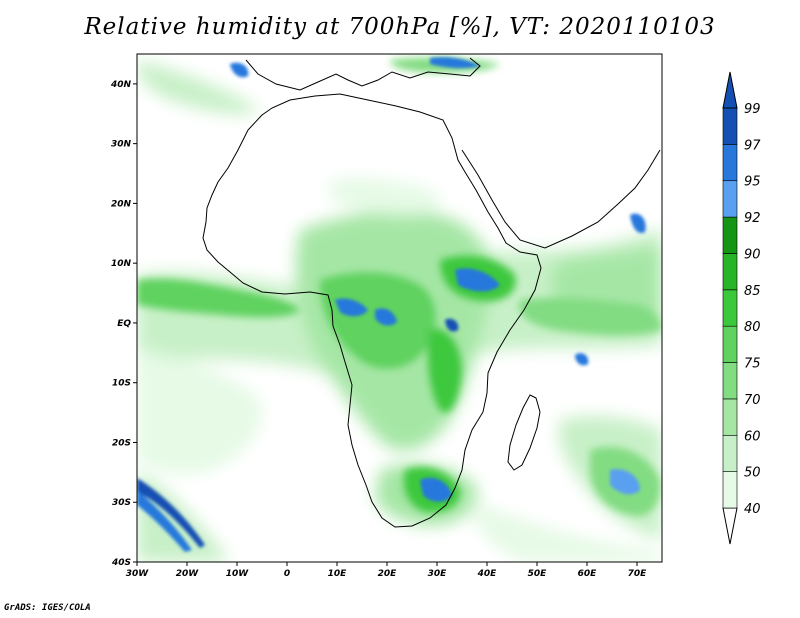 This screenshot has height=618, width=800. I want to click on lon-tick-label: 70E, so click(638, 574).